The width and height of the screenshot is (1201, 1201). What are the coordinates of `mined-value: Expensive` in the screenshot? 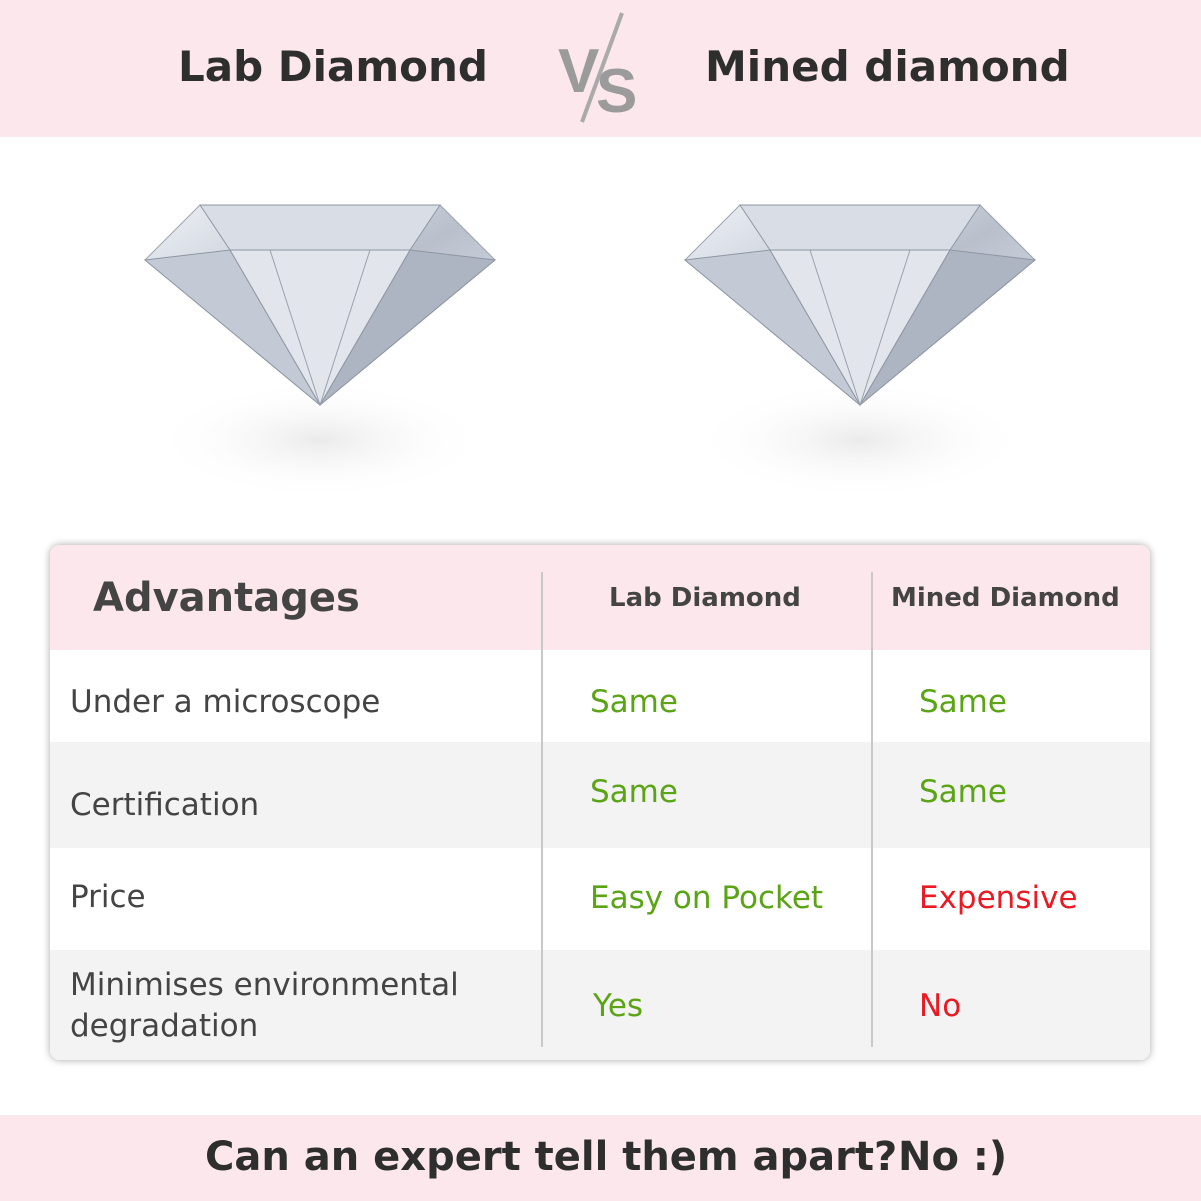 It's located at (998, 898).